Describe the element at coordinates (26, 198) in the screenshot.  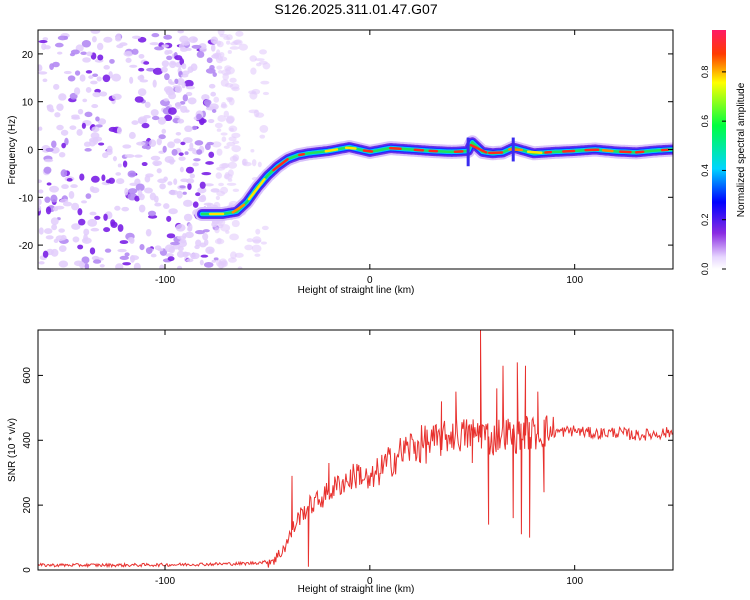
I see `y-tick-label: -10` at that location.